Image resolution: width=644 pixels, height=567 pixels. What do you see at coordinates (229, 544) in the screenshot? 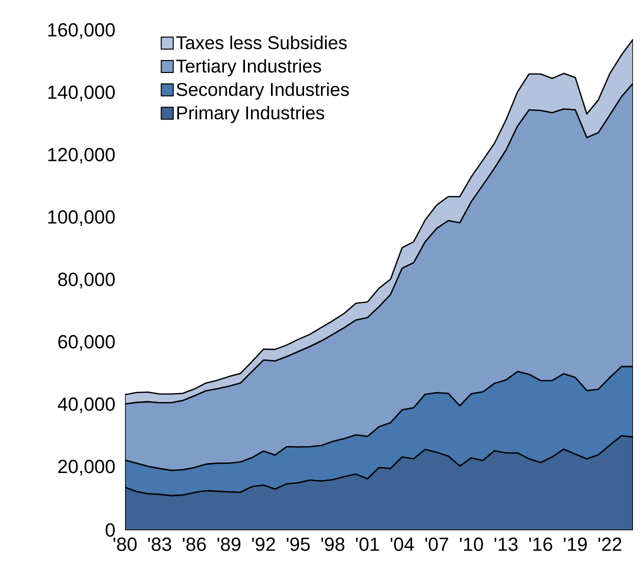
I see `x-tick-label: '89` at bounding box center [229, 544].